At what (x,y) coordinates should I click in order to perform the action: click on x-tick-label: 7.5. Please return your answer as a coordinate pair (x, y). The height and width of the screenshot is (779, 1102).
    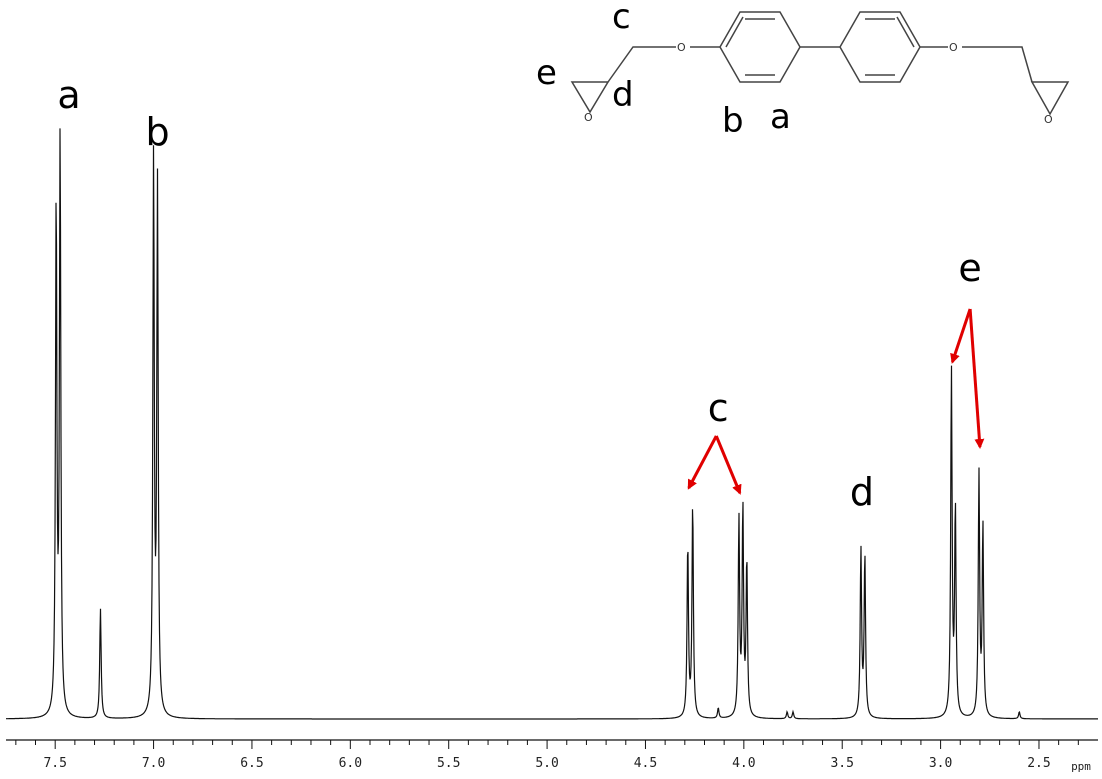
    Looking at the image, I should click on (54, 763).